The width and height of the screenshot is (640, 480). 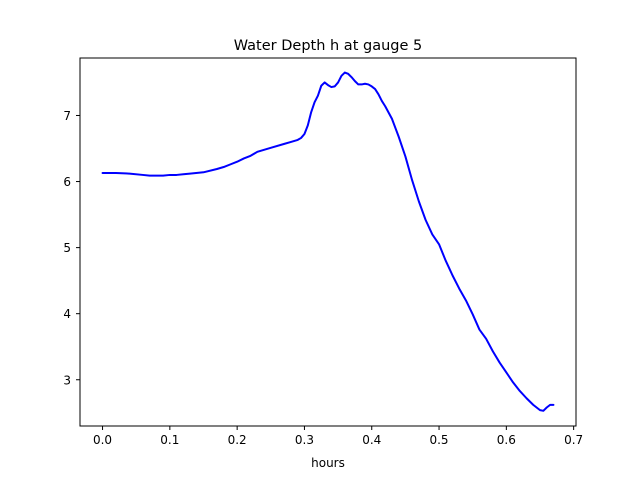 What do you see at coordinates (67, 182) in the screenshot?
I see `y-tick-label: 6` at bounding box center [67, 182].